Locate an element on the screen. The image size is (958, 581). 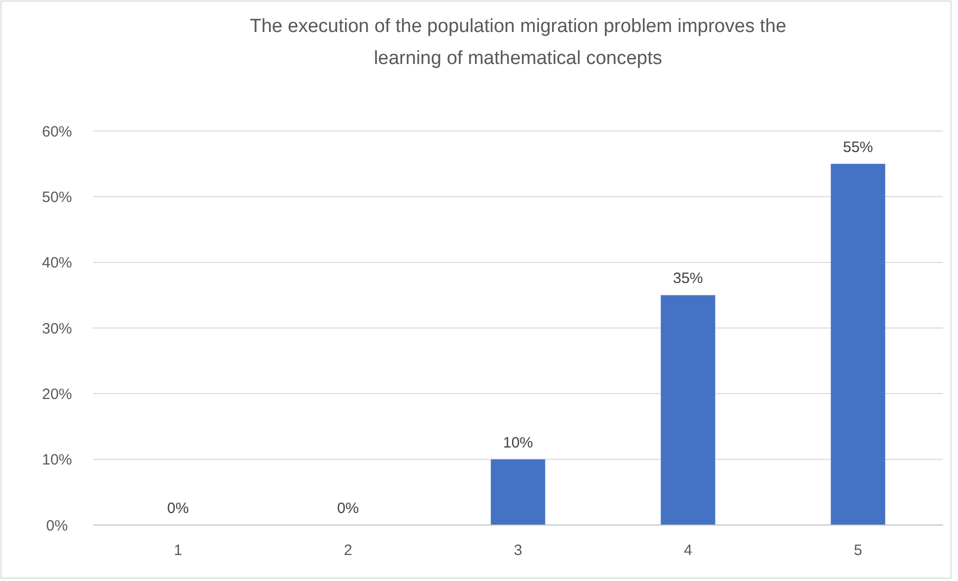
x-tick-label: 1 is located at coordinates (178, 550).